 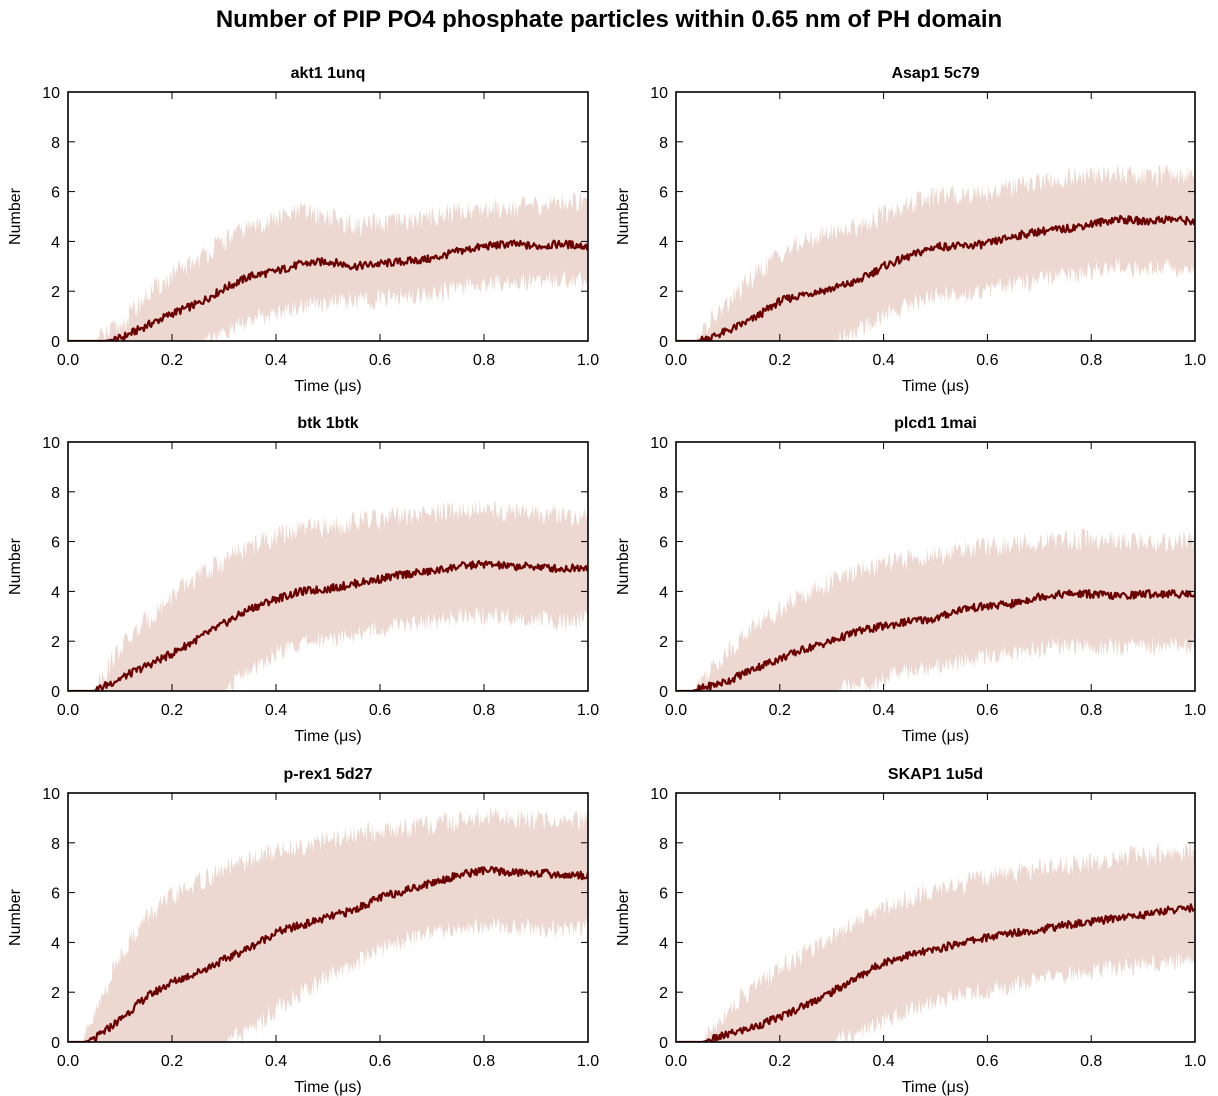 What do you see at coordinates (935, 73) in the screenshot?
I see `subplot-title: Asap1 5c79` at bounding box center [935, 73].